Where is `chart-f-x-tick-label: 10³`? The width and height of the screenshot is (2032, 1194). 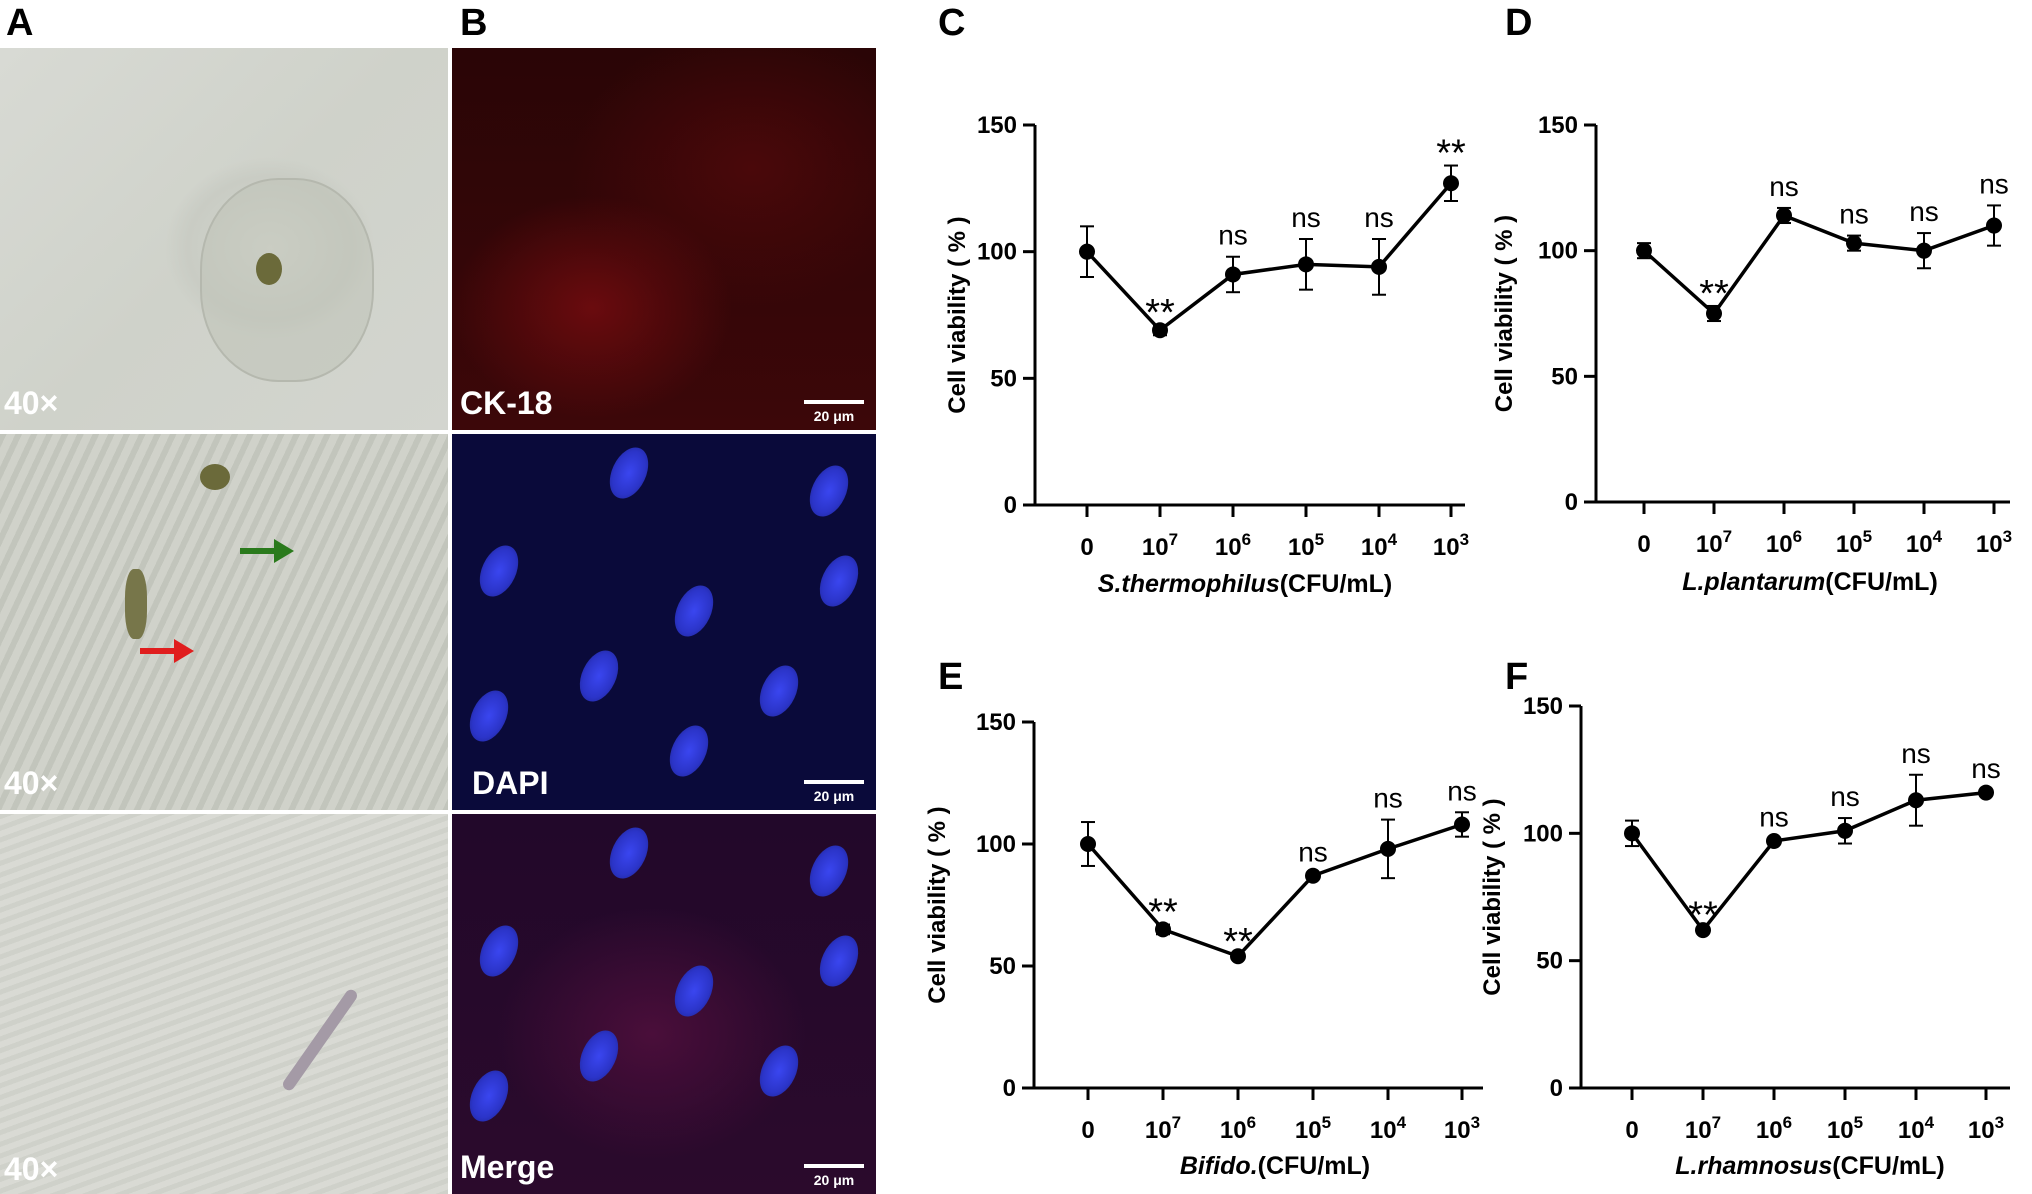 chart-f-x-tick-label: 10³ is located at coordinates (1986, 1128).